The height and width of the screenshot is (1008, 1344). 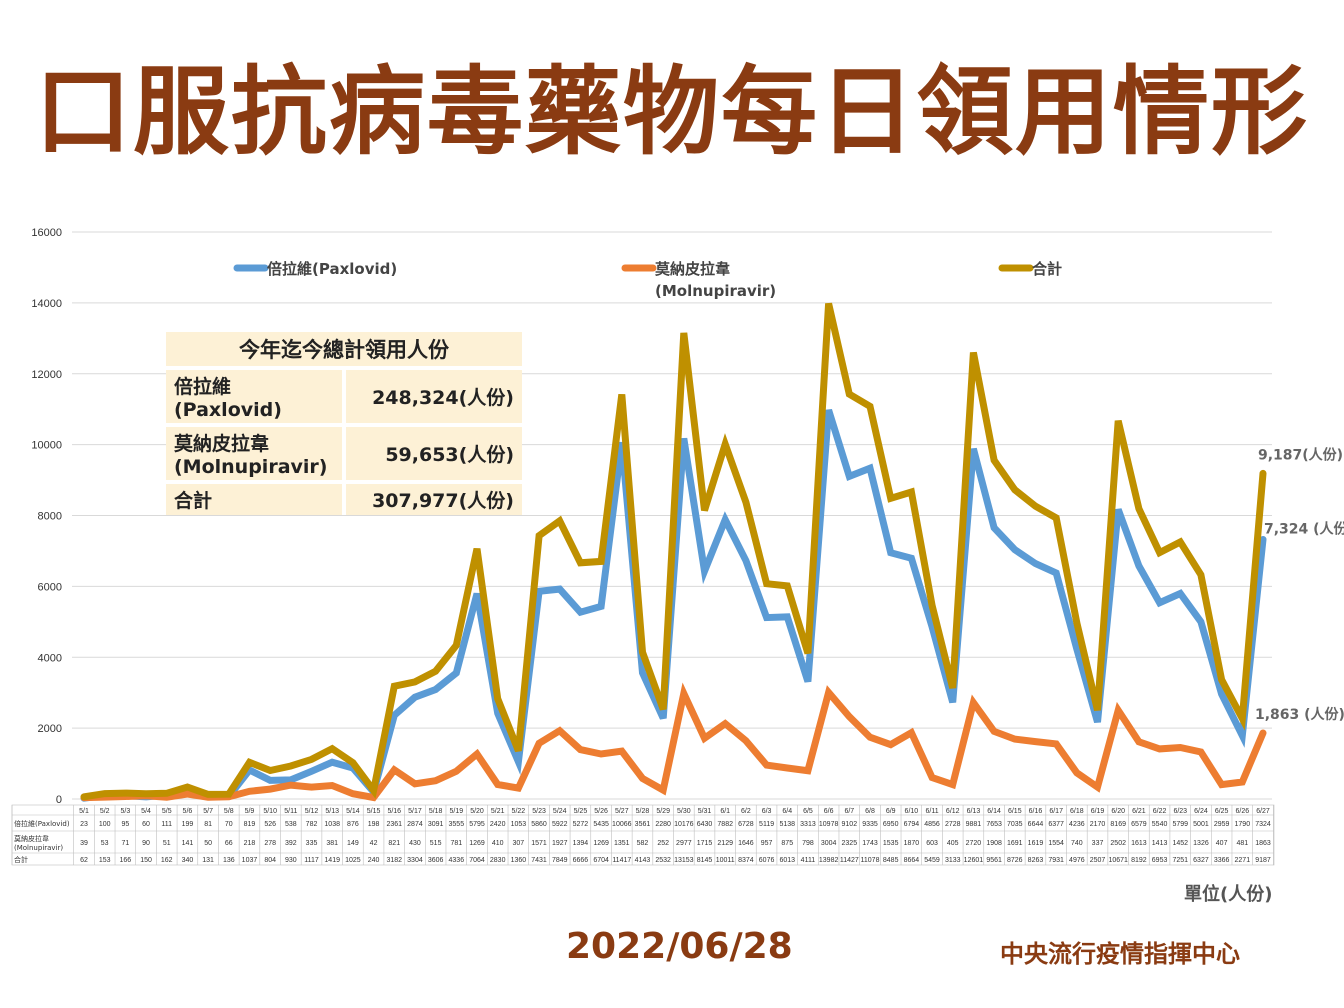 I want to click on table-cell: 1715, so click(x=705, y=843).